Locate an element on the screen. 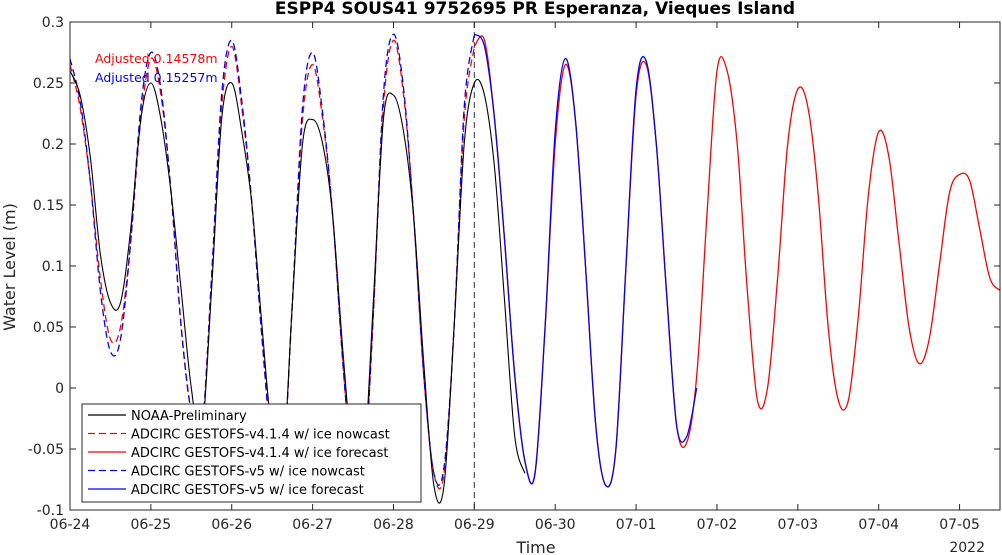  y-tick-label: -0.1 is located at coordinates (50, 511).